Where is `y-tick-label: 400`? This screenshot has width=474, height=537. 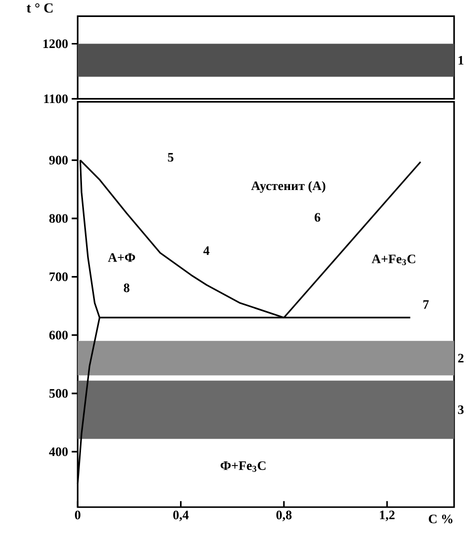 y-tick-label: 400 is located at coordinates (58, 451).